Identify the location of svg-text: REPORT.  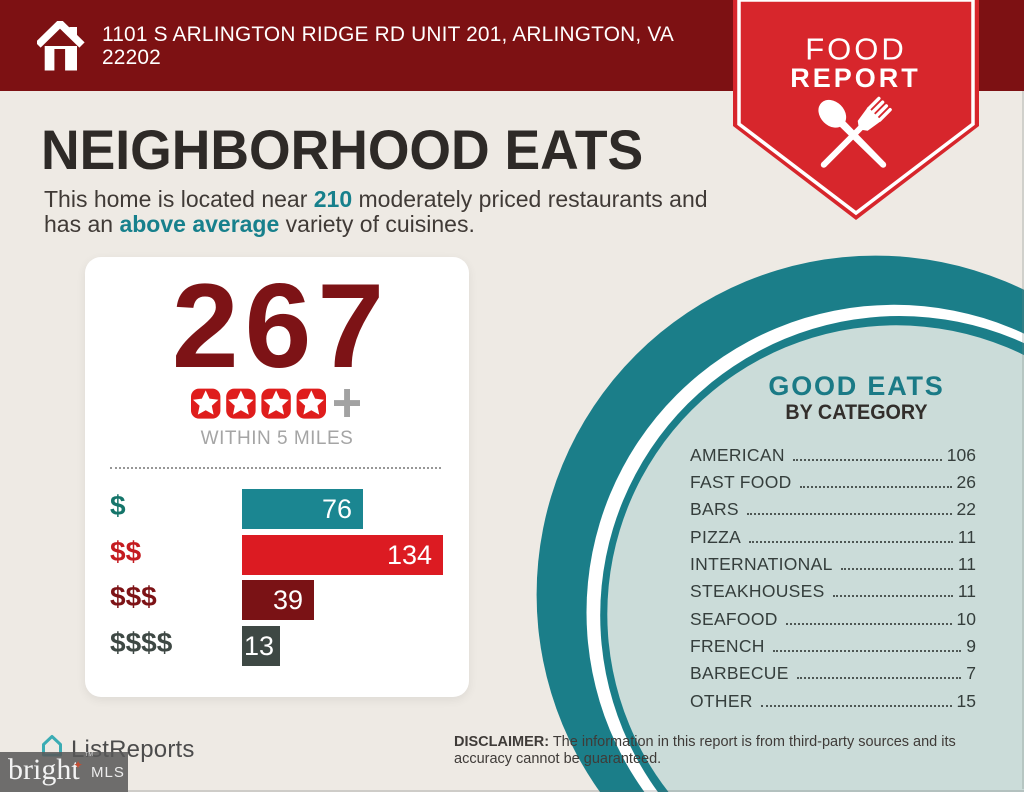
(855, 78).